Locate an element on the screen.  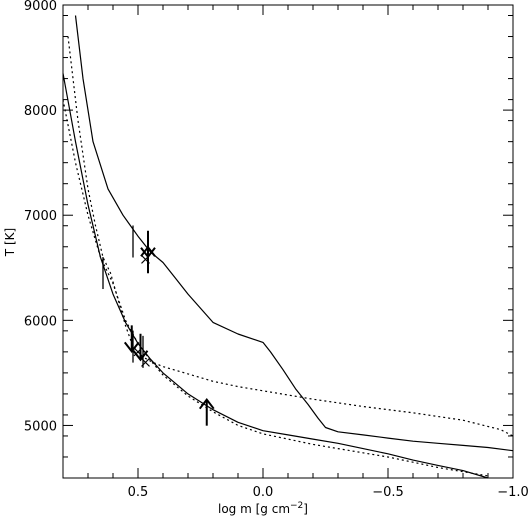
y-tick-label: 6000 is located at coordinates (40, 321).